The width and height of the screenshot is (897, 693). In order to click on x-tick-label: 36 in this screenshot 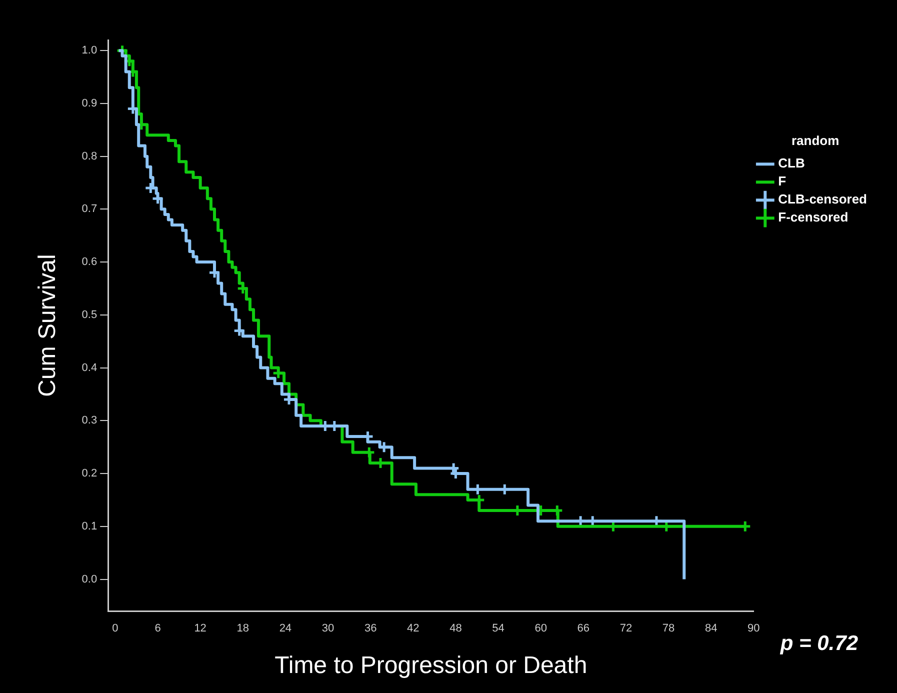, I will do `click(370, 628)`.